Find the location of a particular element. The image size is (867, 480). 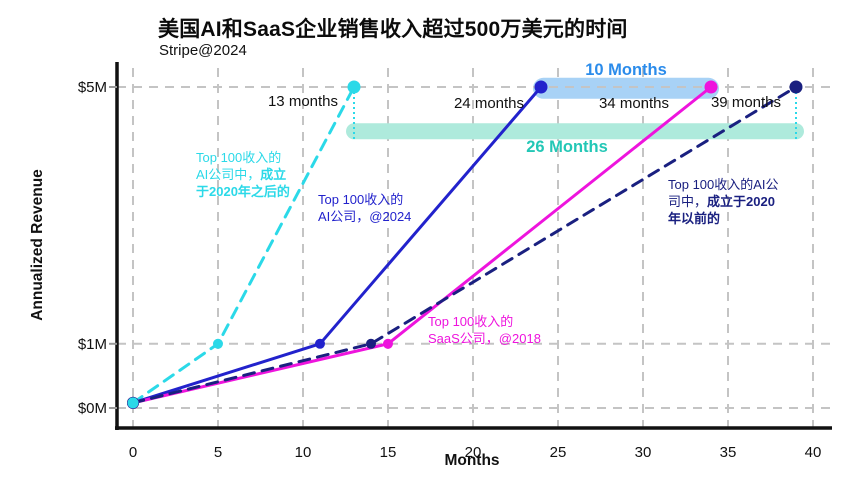

svg-text: 5 is located at coordinates (218, 452).